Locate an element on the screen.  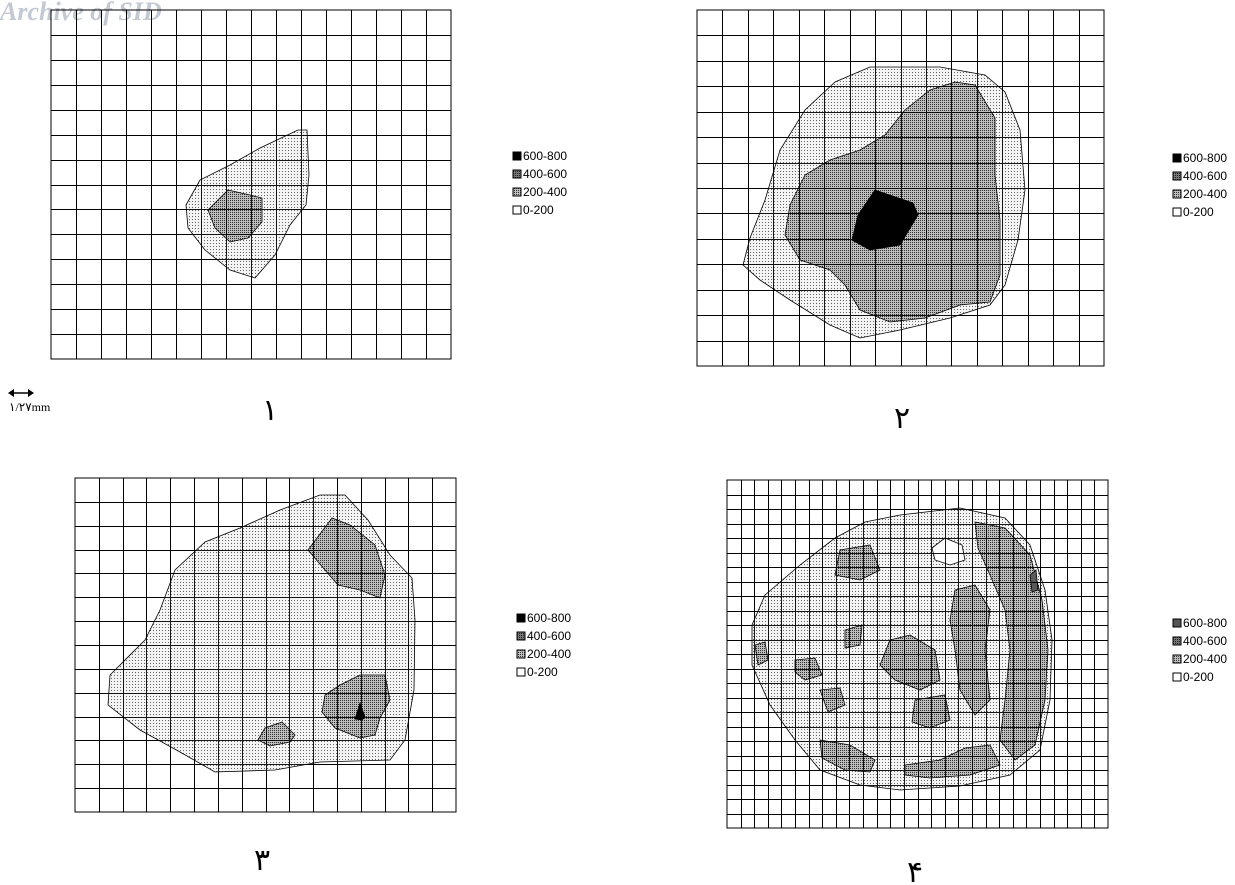
watermark-text: Archive of SID is located at coordinates (81, 13).